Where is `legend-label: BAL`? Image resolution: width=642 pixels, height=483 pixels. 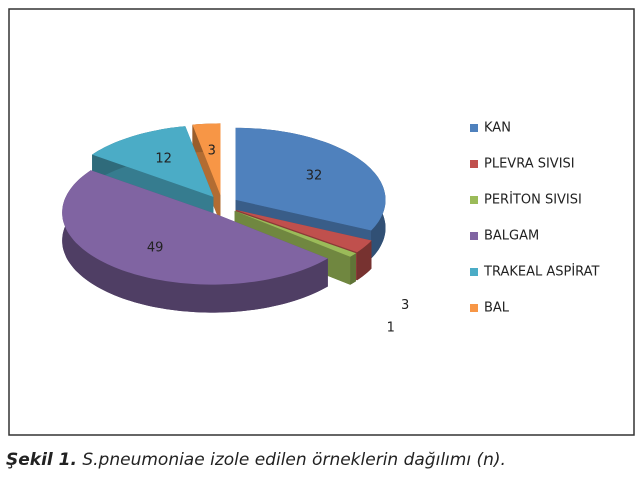 legend-label: BAL is located at coordinates (497, 308).